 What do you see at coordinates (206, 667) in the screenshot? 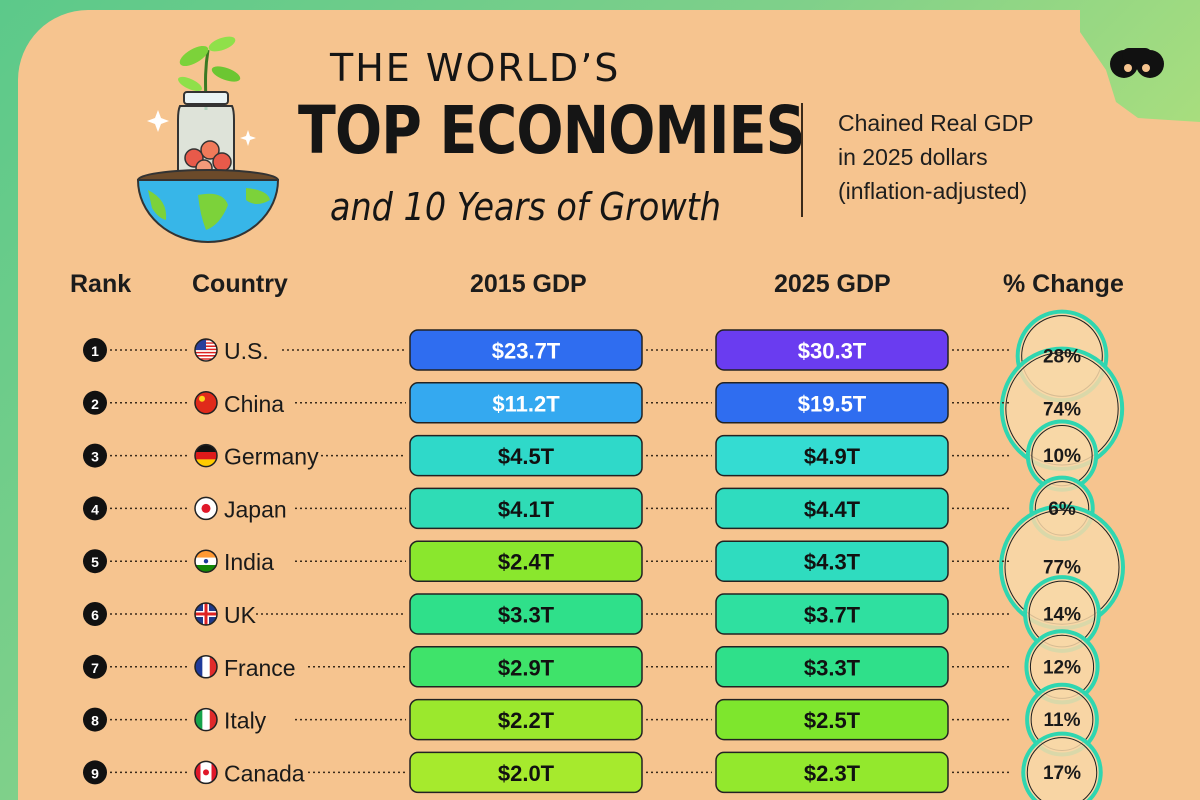
I see `flag-france-icon` at bounding box center [206, 667].